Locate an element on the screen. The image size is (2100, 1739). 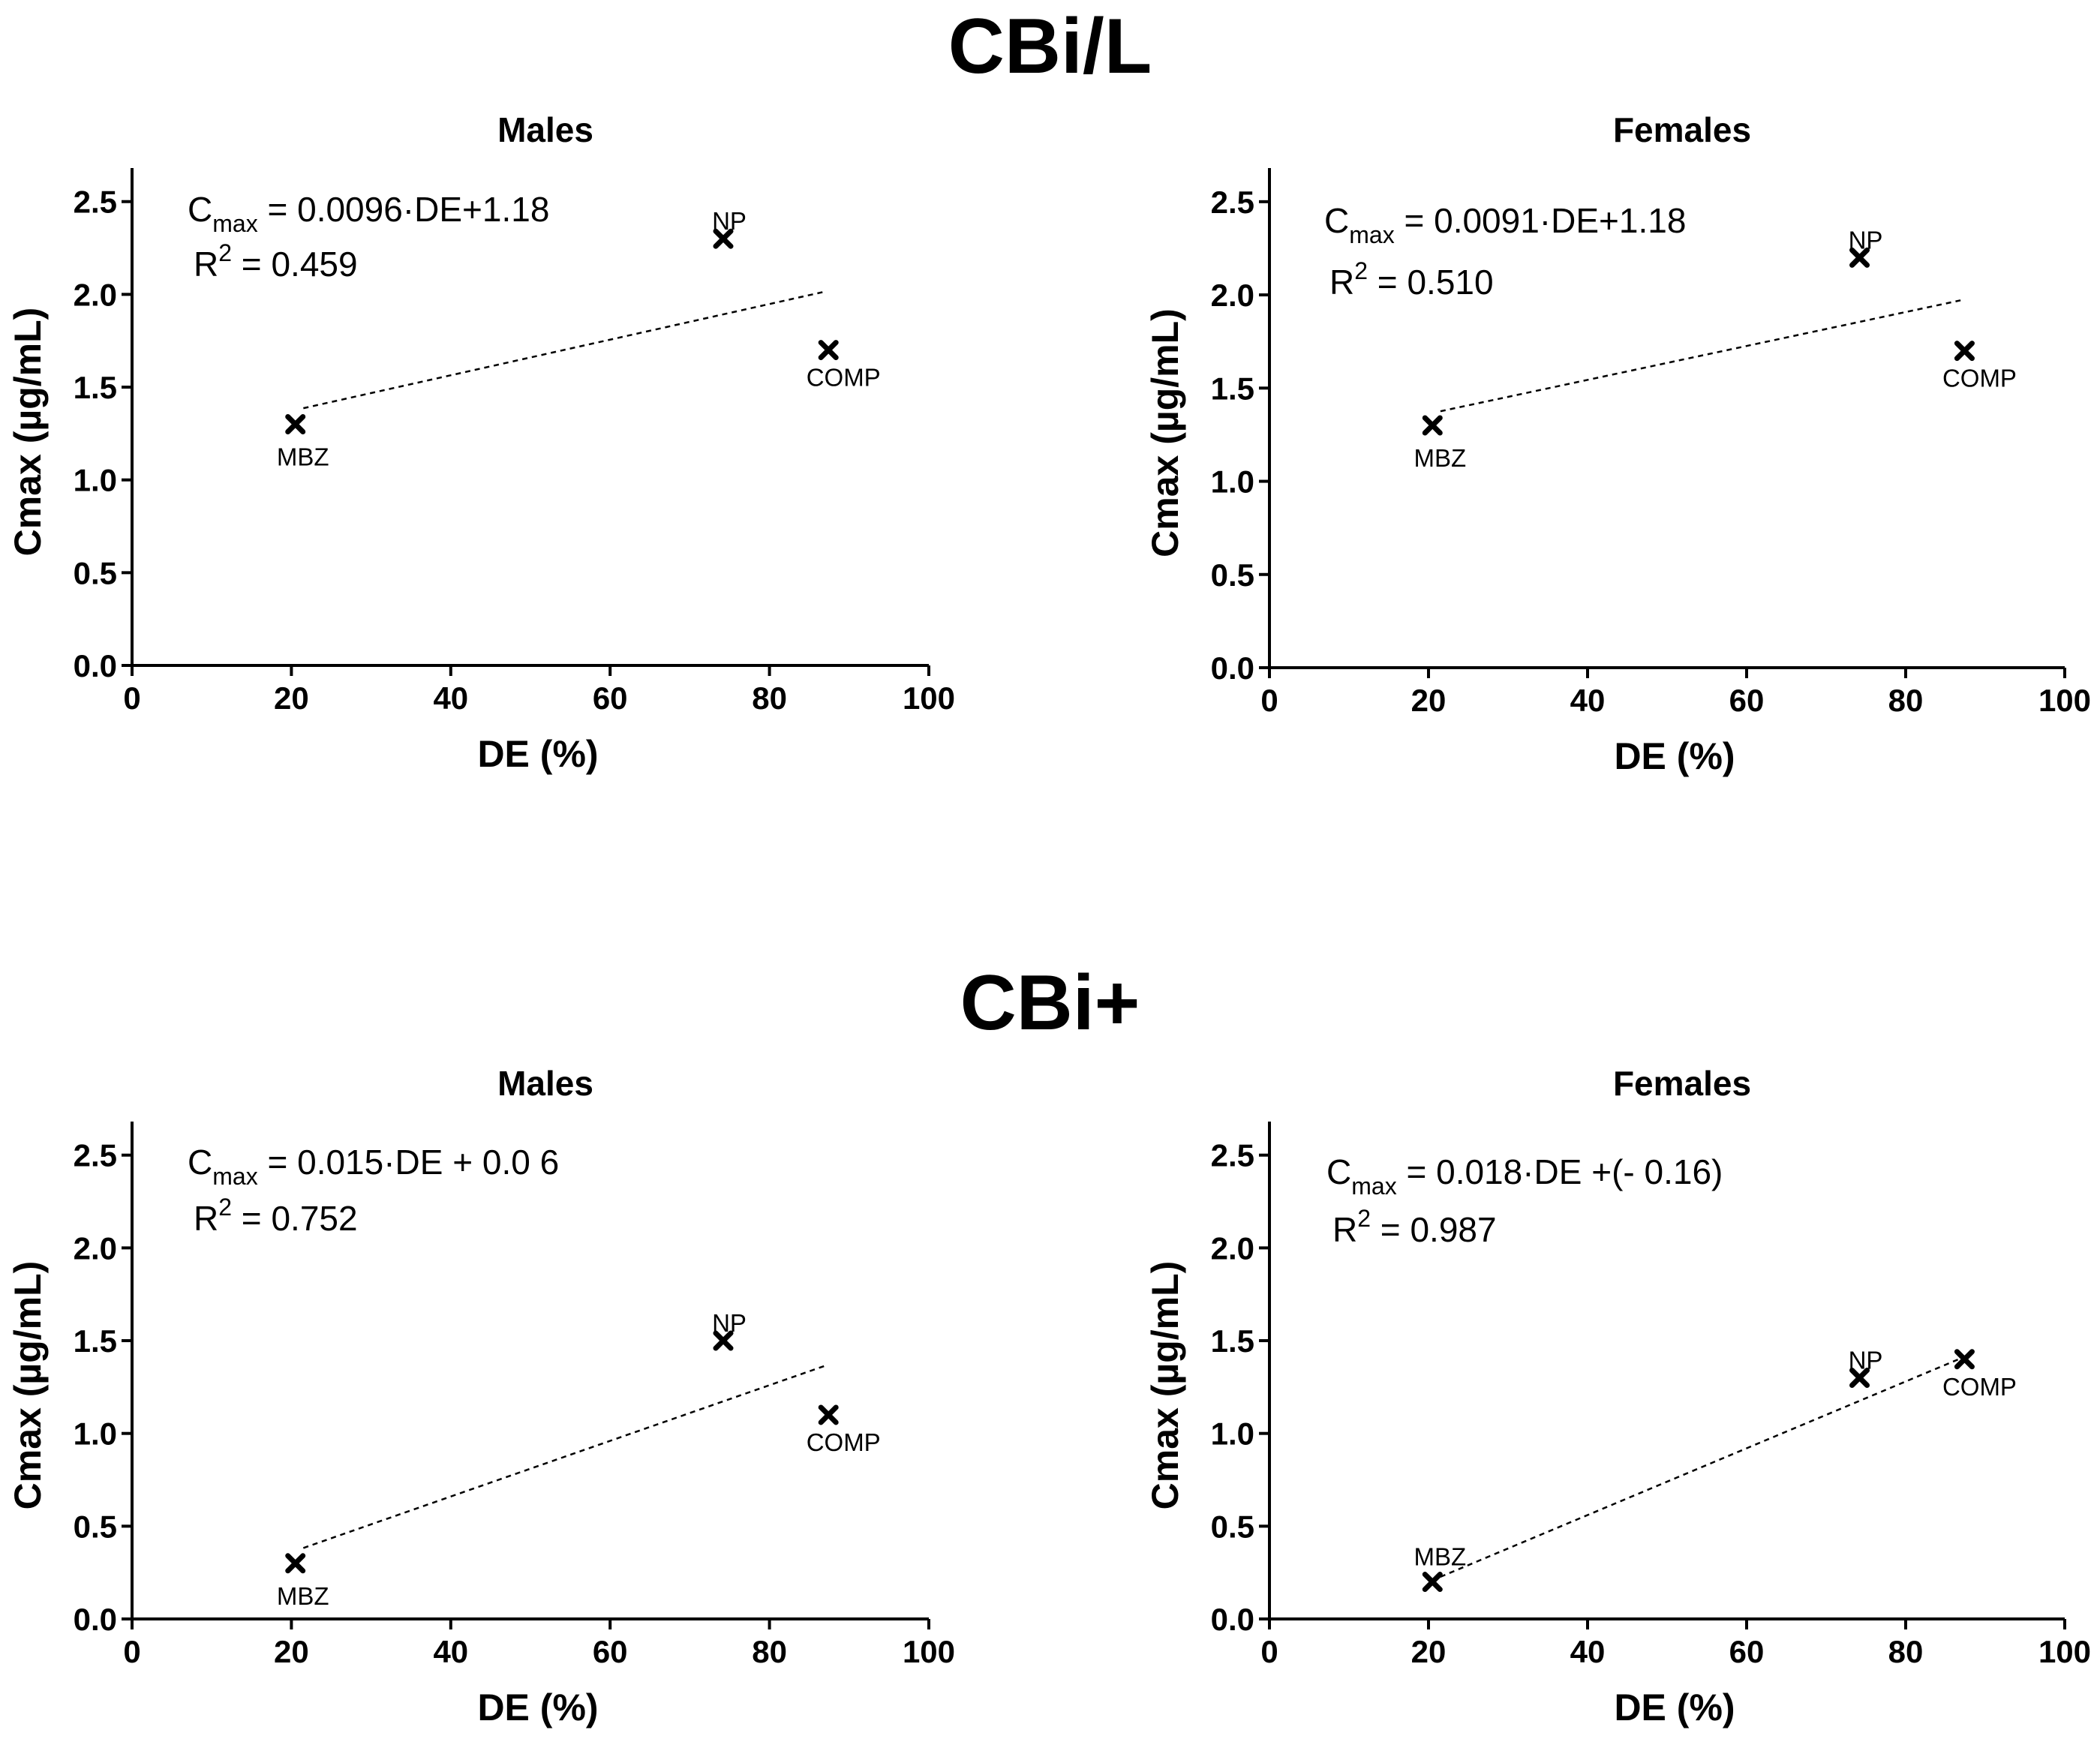
fit-r-squared: R2 = 0.459 is located at coordinates (276, 262).